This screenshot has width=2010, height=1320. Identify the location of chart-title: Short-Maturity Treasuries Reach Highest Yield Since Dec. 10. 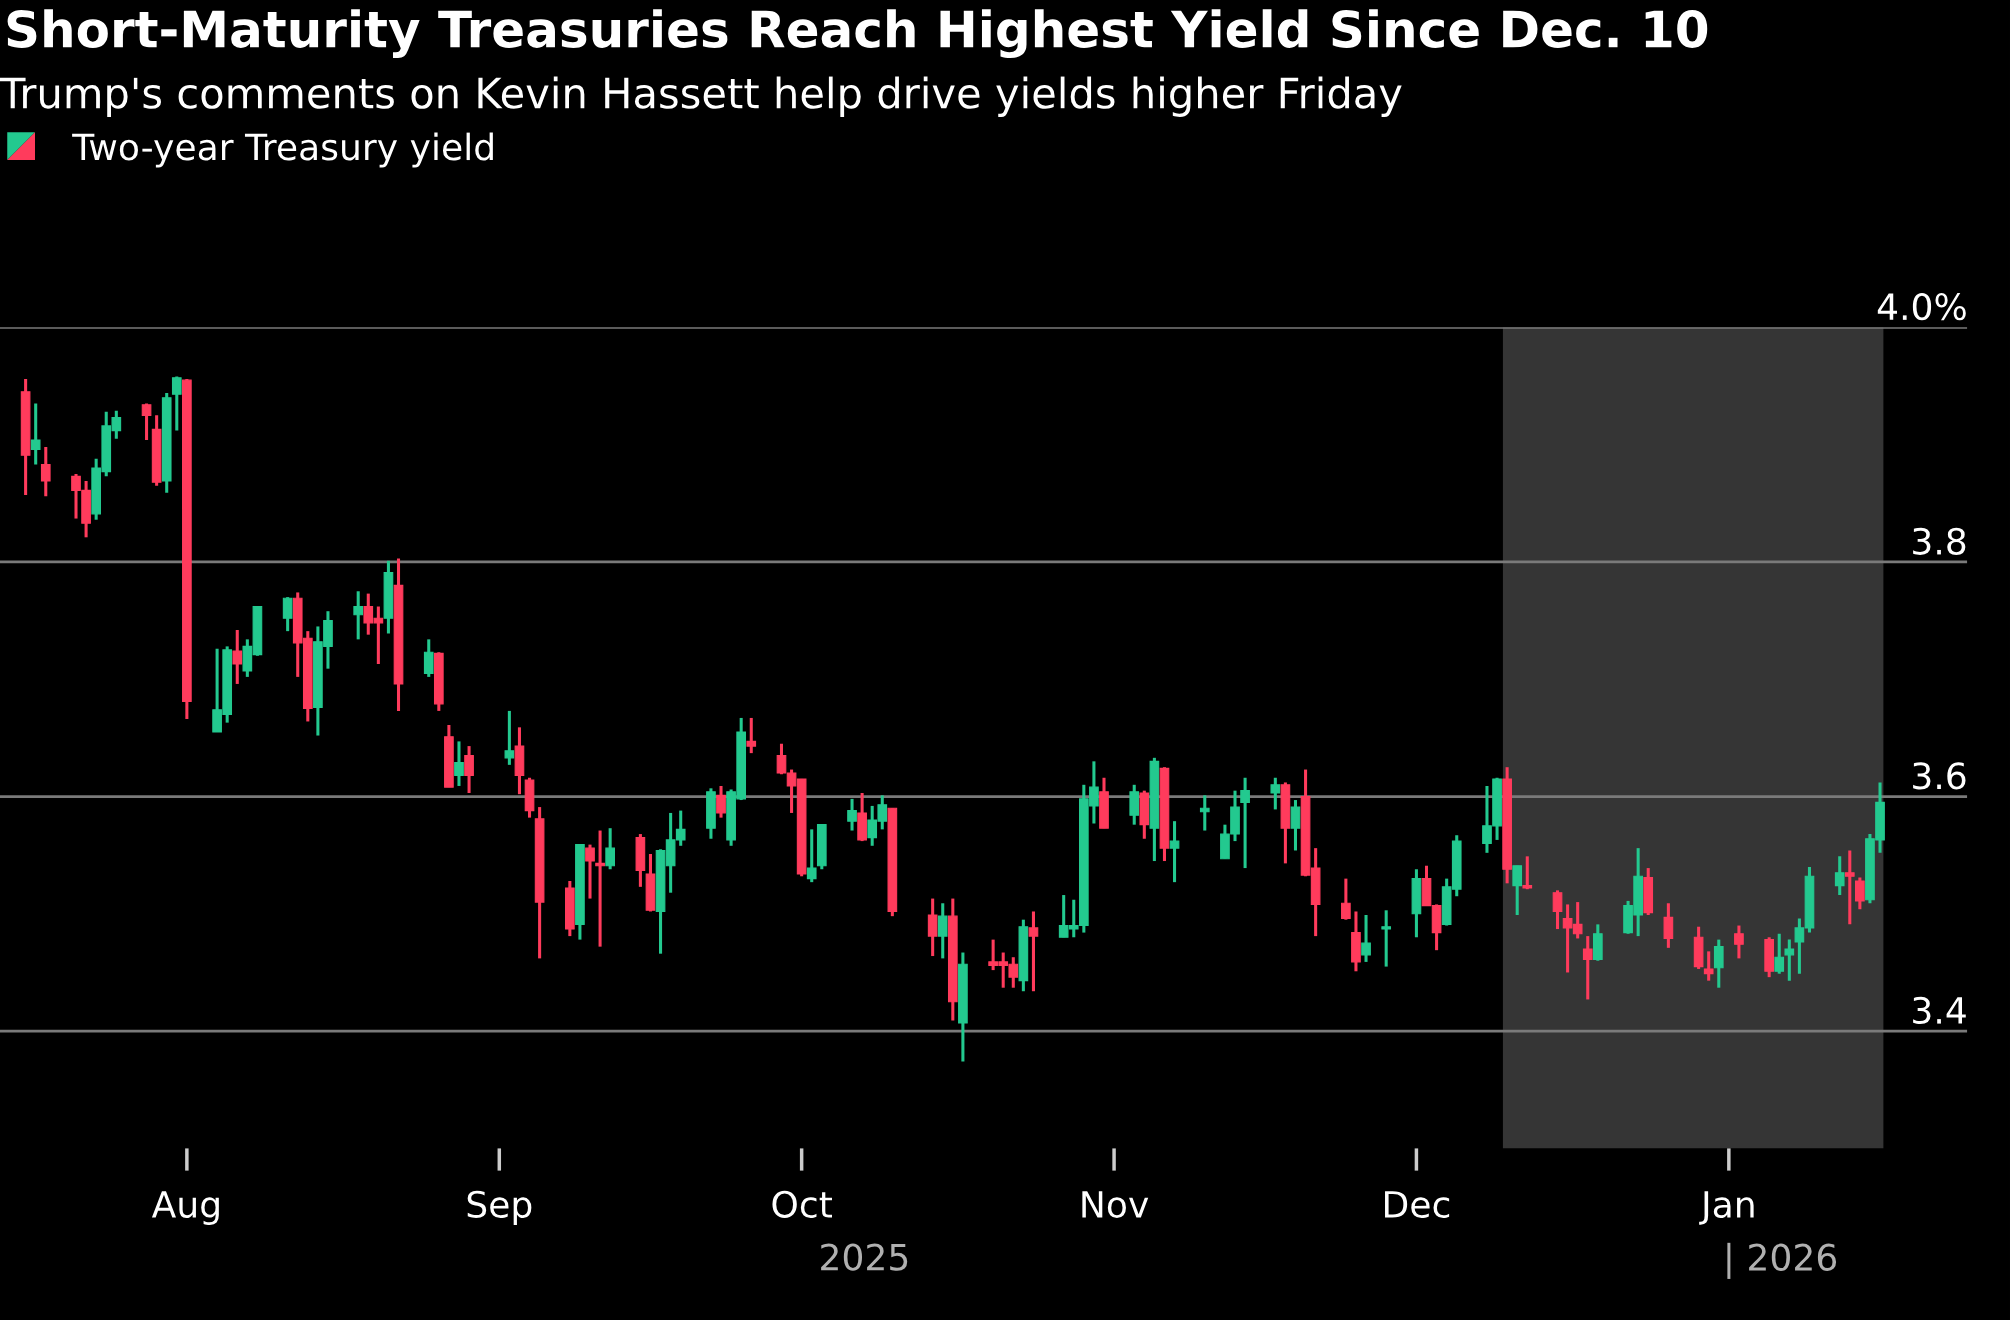
(857, 34).